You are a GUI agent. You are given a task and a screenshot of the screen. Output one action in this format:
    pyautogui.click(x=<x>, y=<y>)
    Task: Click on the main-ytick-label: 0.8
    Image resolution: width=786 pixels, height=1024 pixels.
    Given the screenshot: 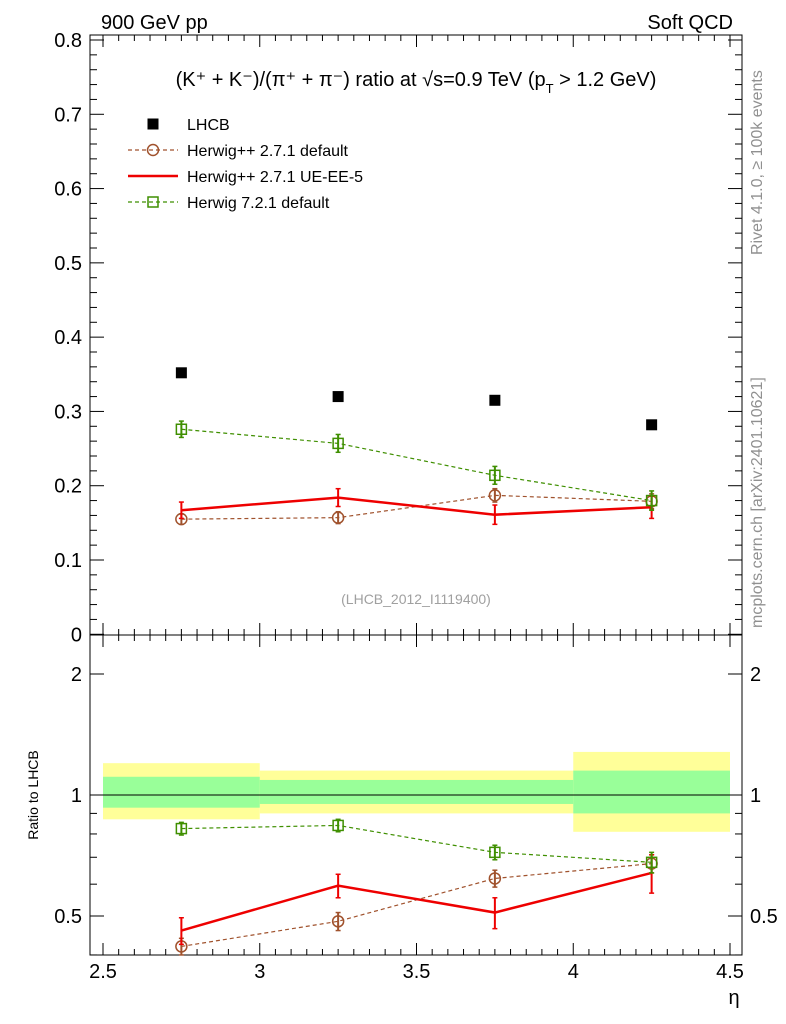 What is the action you would take?
    pyautogui.click(x=68, y=41)
    